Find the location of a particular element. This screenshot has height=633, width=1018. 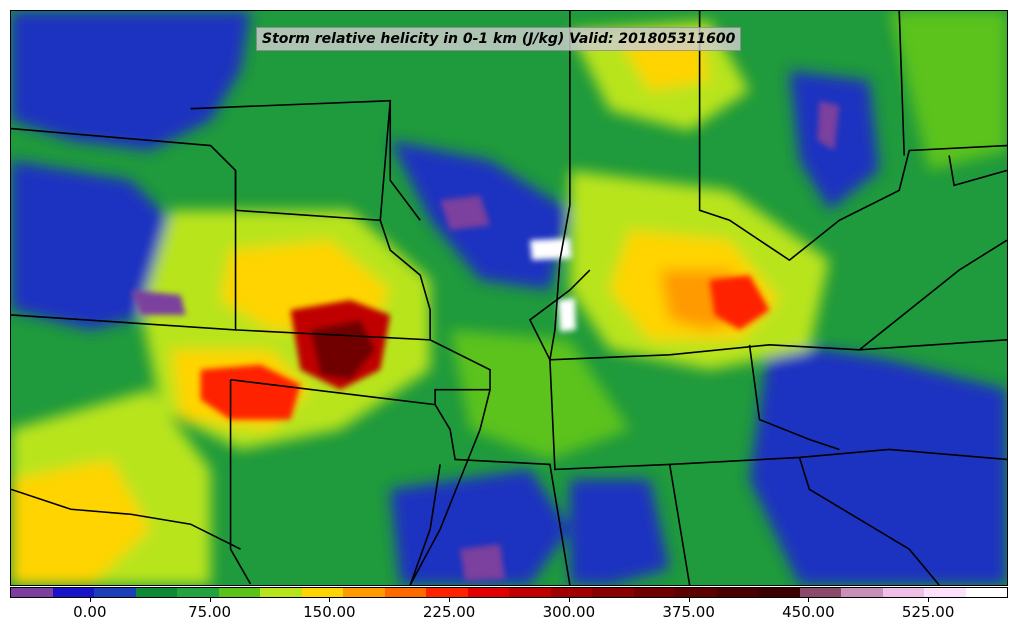

colorbar-tick-label: 150.00 is located at coordinates (329, 612).